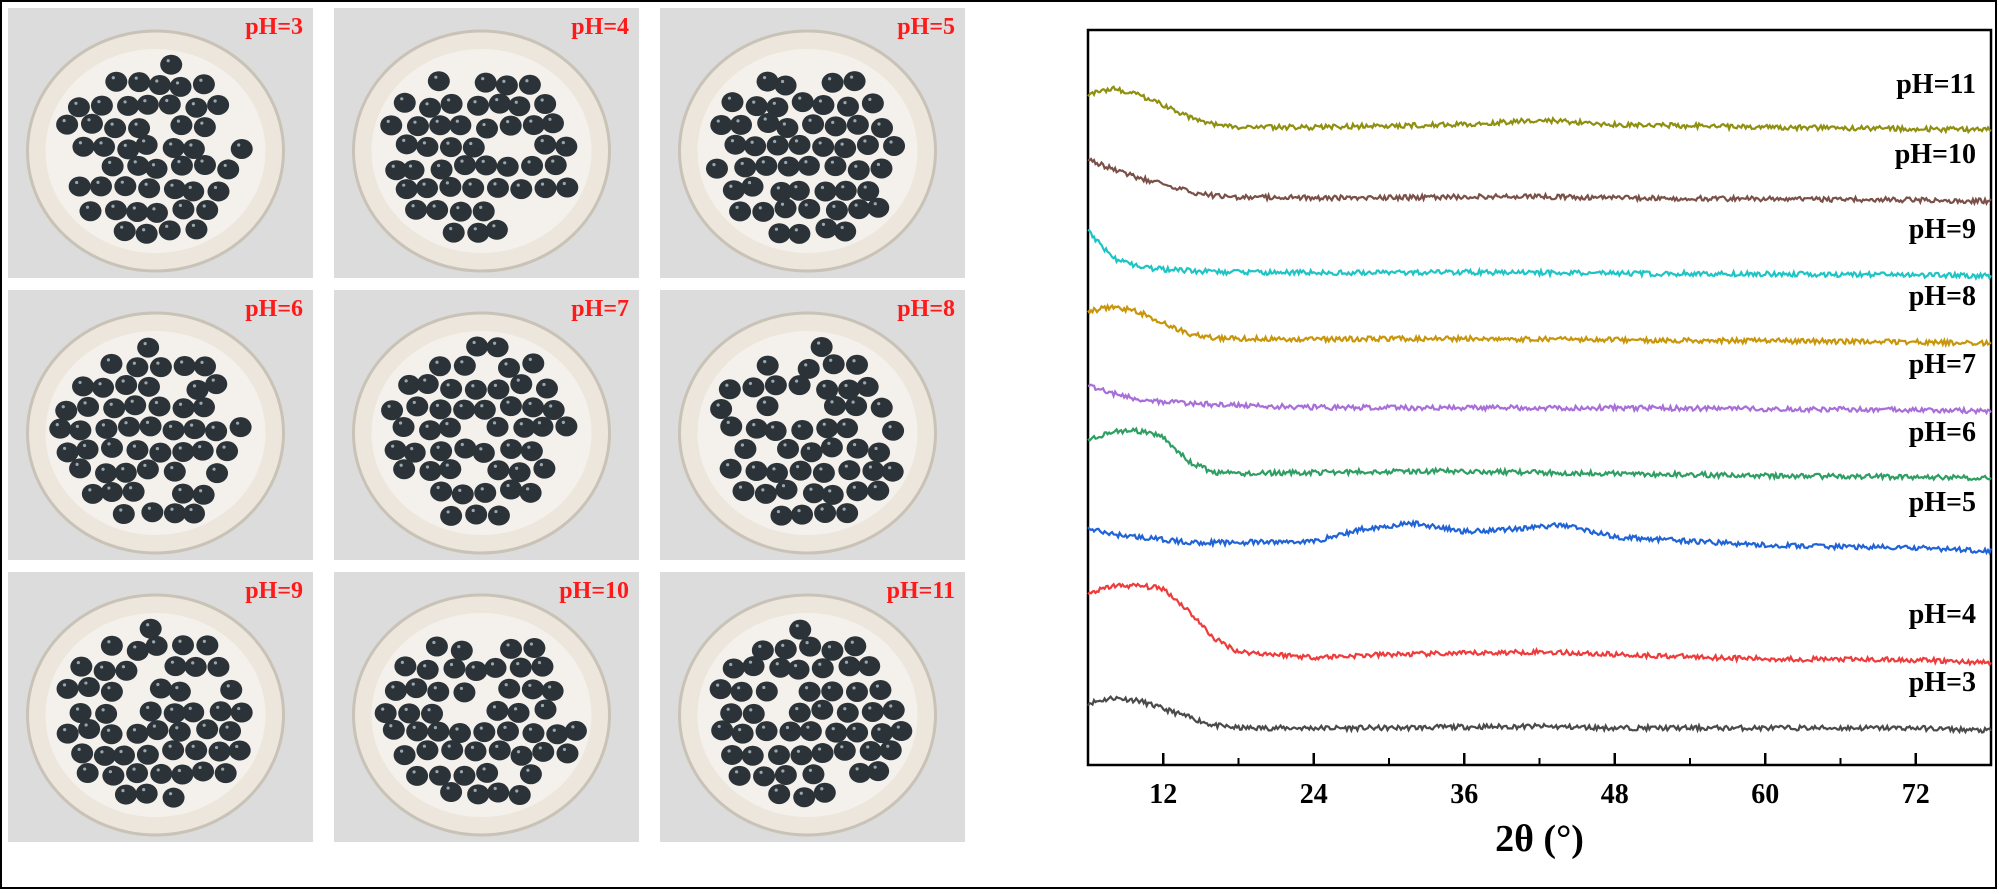  What do you see at coordinates (1314, 794) in the screenshot?
I see `x-tick-label: 24` at bounding box center [1314, 794].